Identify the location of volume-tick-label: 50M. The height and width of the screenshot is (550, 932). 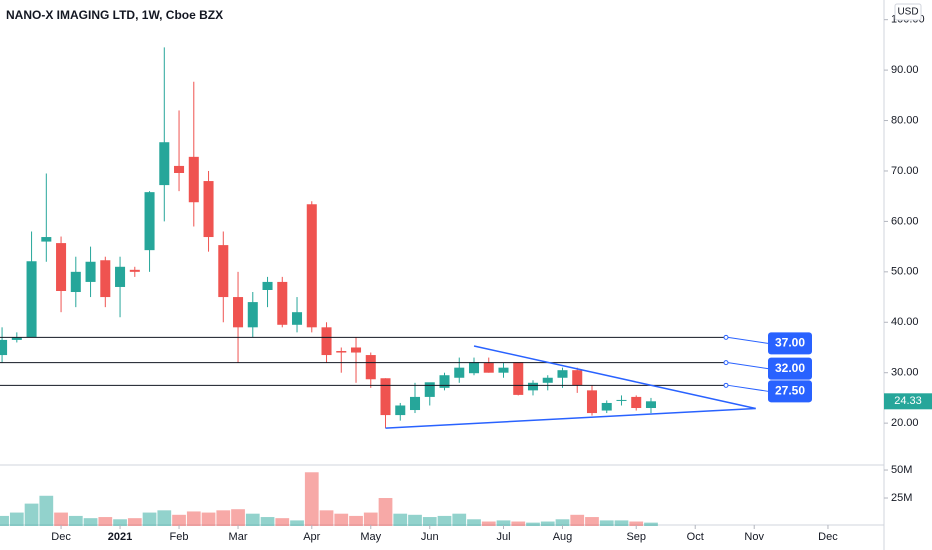
(901, 470).